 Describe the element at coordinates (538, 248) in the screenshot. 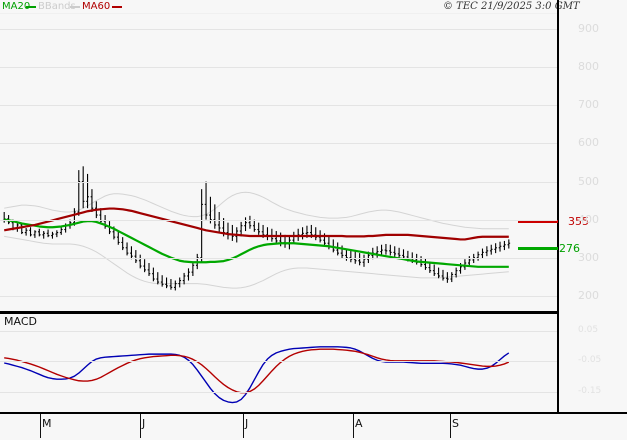

I see `ma20-marker-line` at that location.